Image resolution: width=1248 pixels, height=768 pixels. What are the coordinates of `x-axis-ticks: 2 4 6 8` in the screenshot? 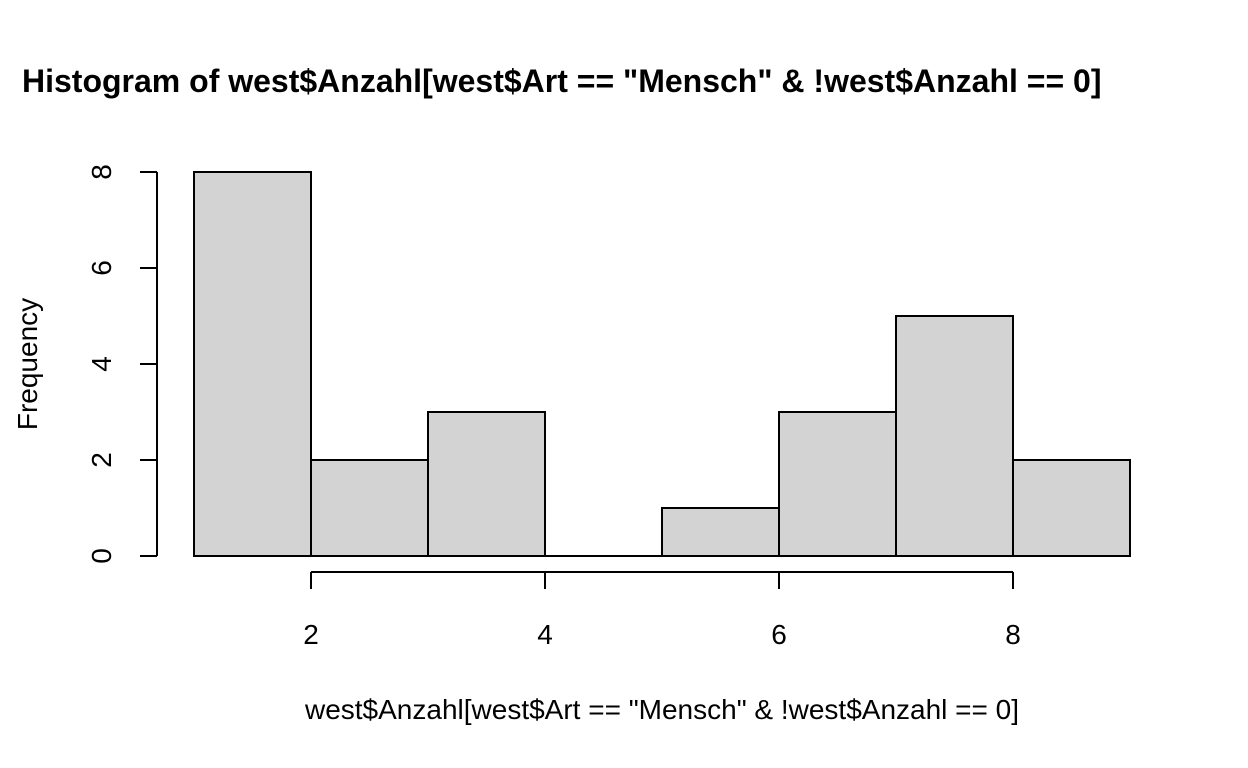 It's located at (662, 611).